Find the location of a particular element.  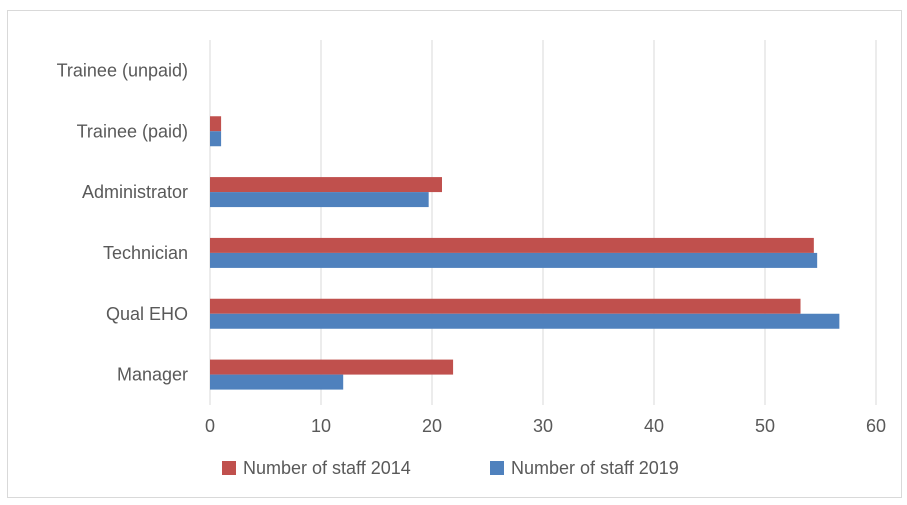

legend-label: Number of staff 2019 is located at coordinates (595, 468).